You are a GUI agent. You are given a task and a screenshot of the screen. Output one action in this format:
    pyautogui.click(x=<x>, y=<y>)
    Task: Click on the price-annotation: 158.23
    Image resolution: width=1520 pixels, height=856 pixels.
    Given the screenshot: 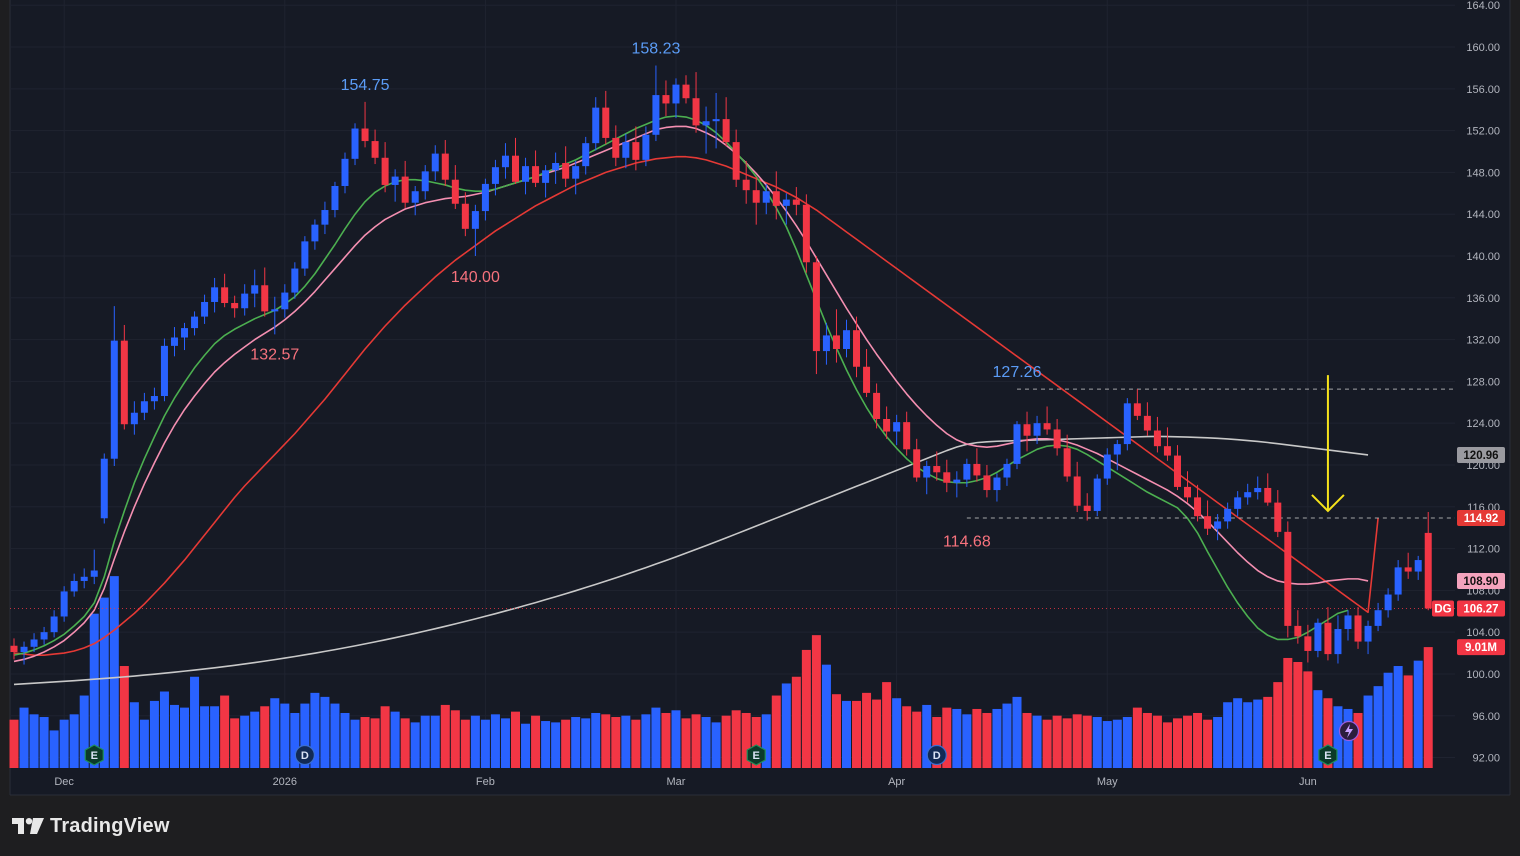 What is the action you would take?
    pyautogui.click(x=655, y=49)
    